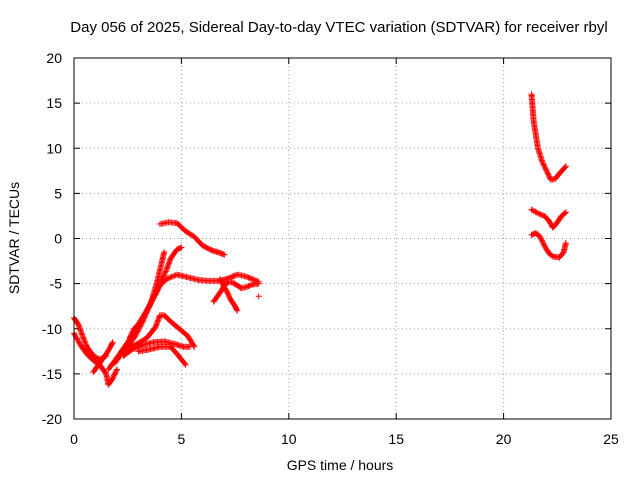 The image size is (640, 480). What do you see at coordinates (54, 103) in the screenshot?
I see `y-tick-label: 15` at bounding box center [54, 103].